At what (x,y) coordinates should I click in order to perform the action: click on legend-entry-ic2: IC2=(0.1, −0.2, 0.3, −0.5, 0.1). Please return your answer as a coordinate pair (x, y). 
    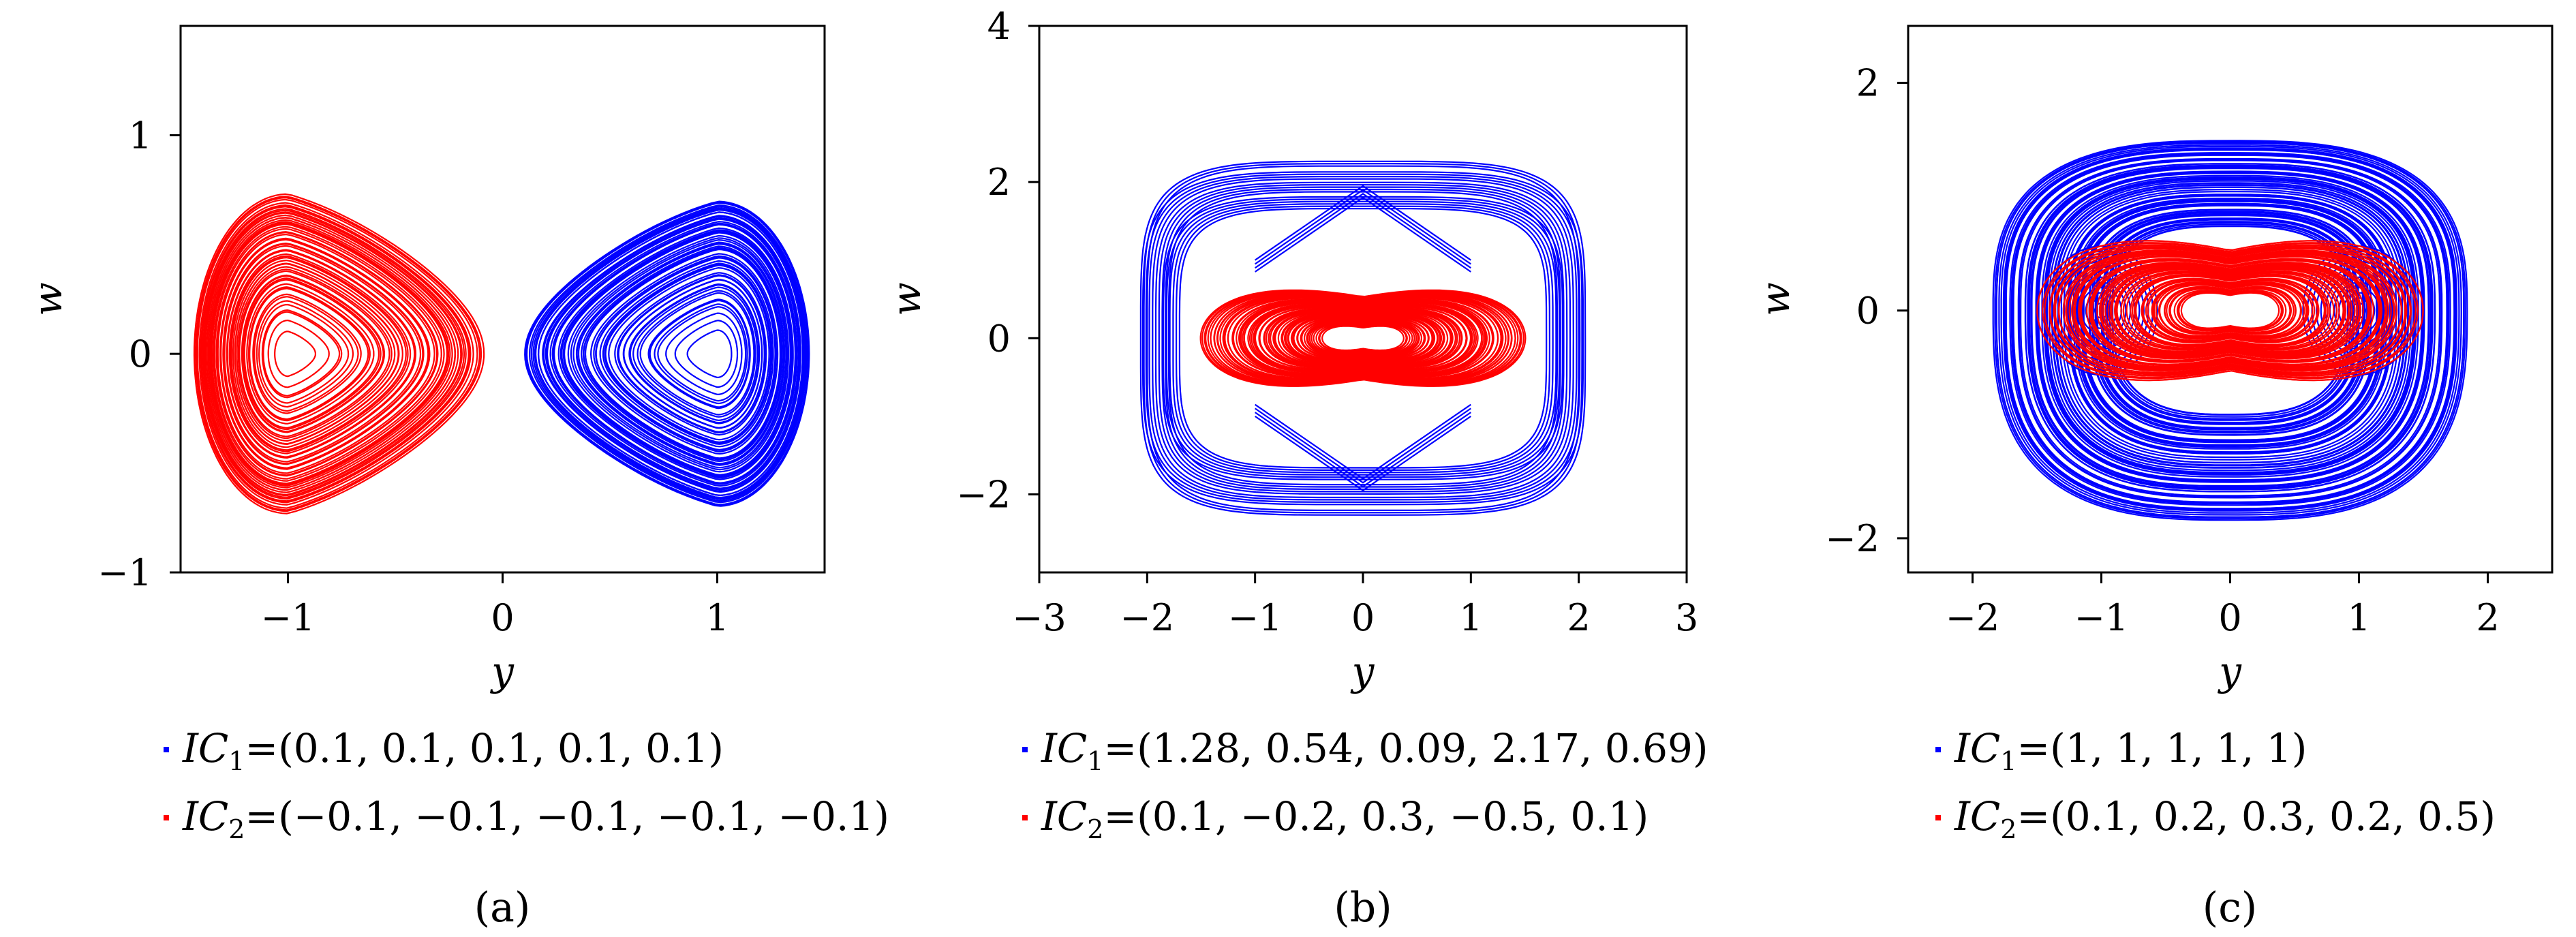
    Looking at the image, I should click on (1345, 818).